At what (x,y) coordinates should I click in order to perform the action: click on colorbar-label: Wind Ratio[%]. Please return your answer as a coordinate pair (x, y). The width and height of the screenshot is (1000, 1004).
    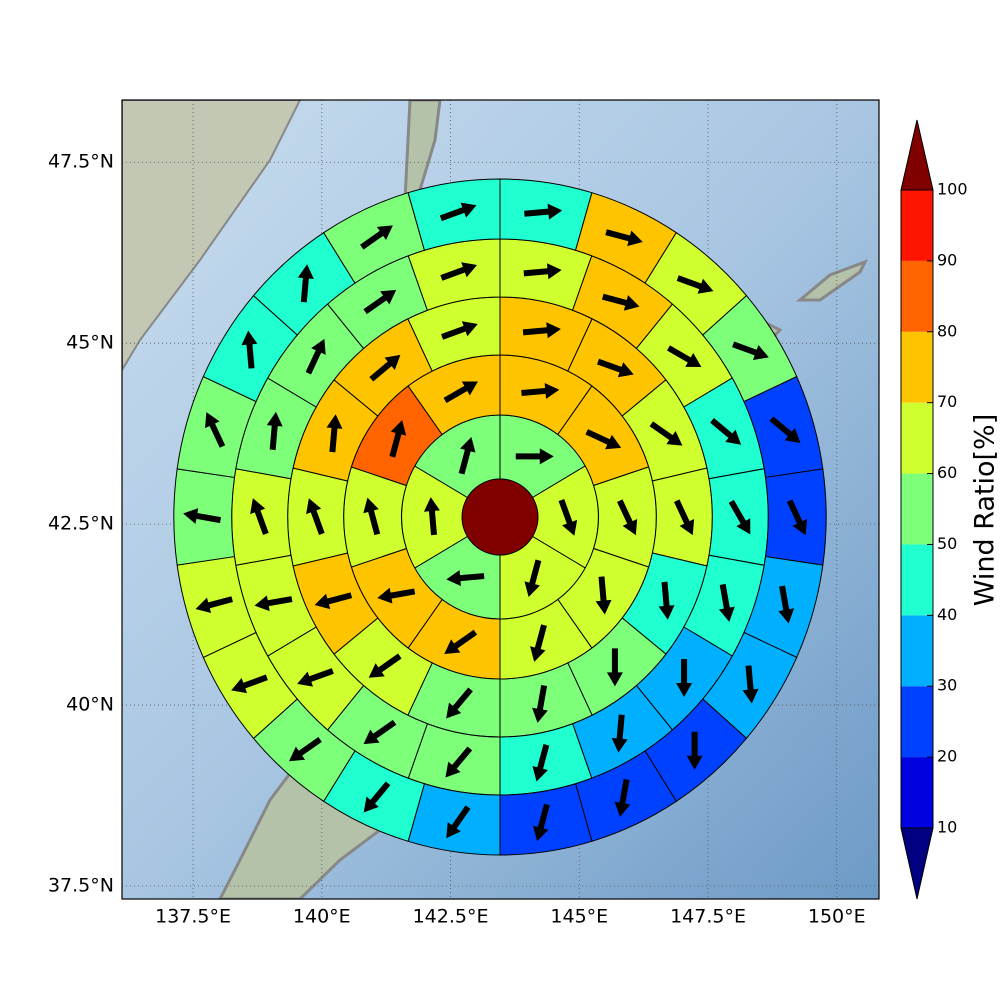
    Looking at the image, I should click on (985, 510).